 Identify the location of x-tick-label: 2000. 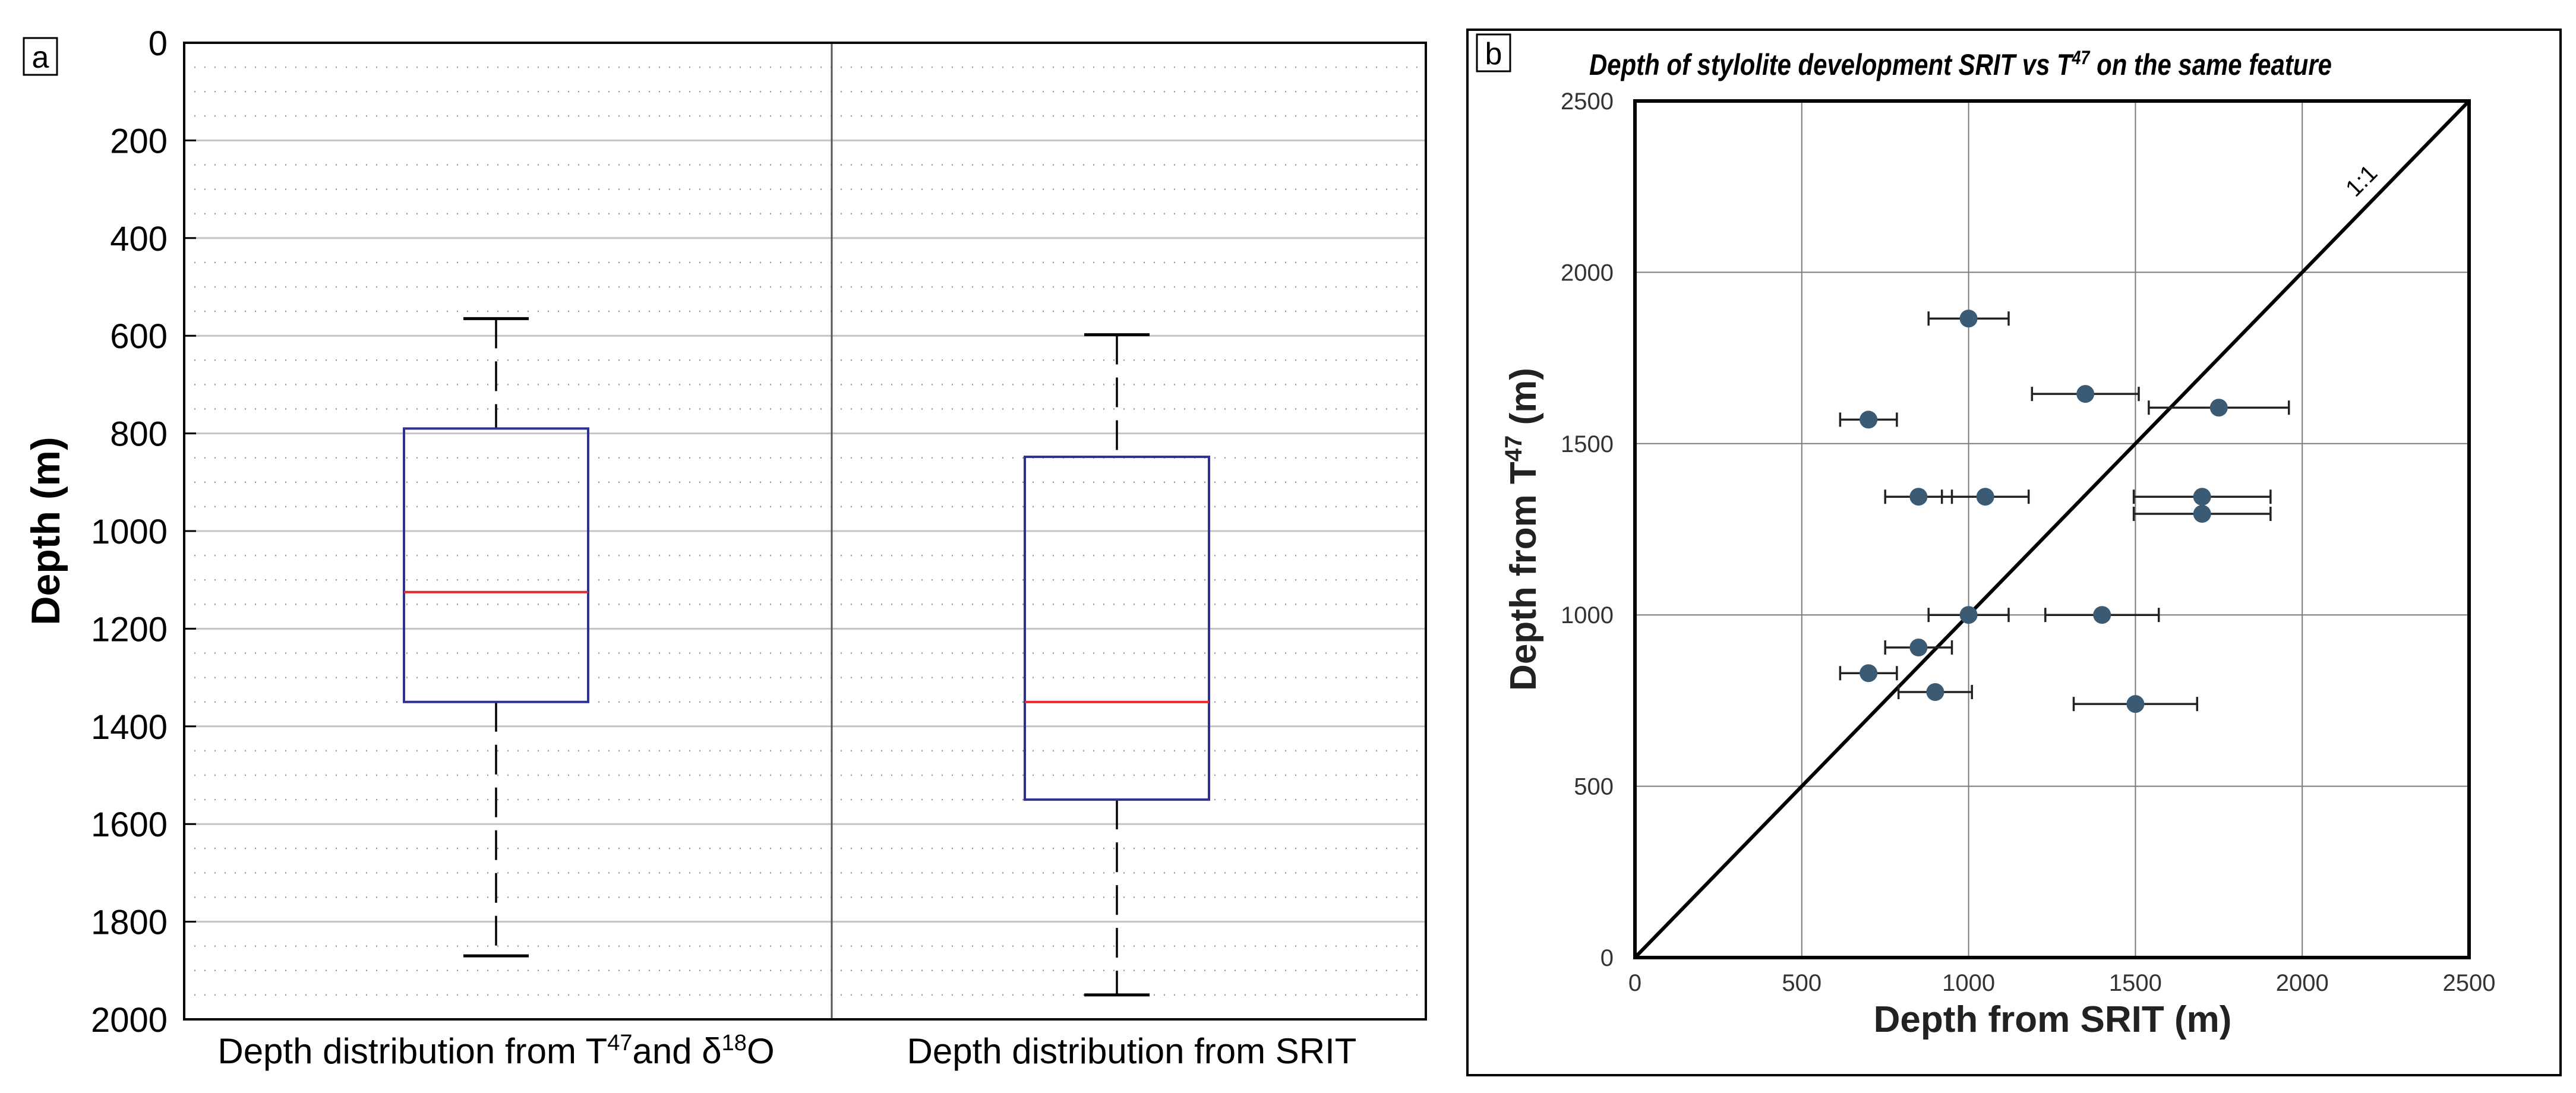
(2302, 983).